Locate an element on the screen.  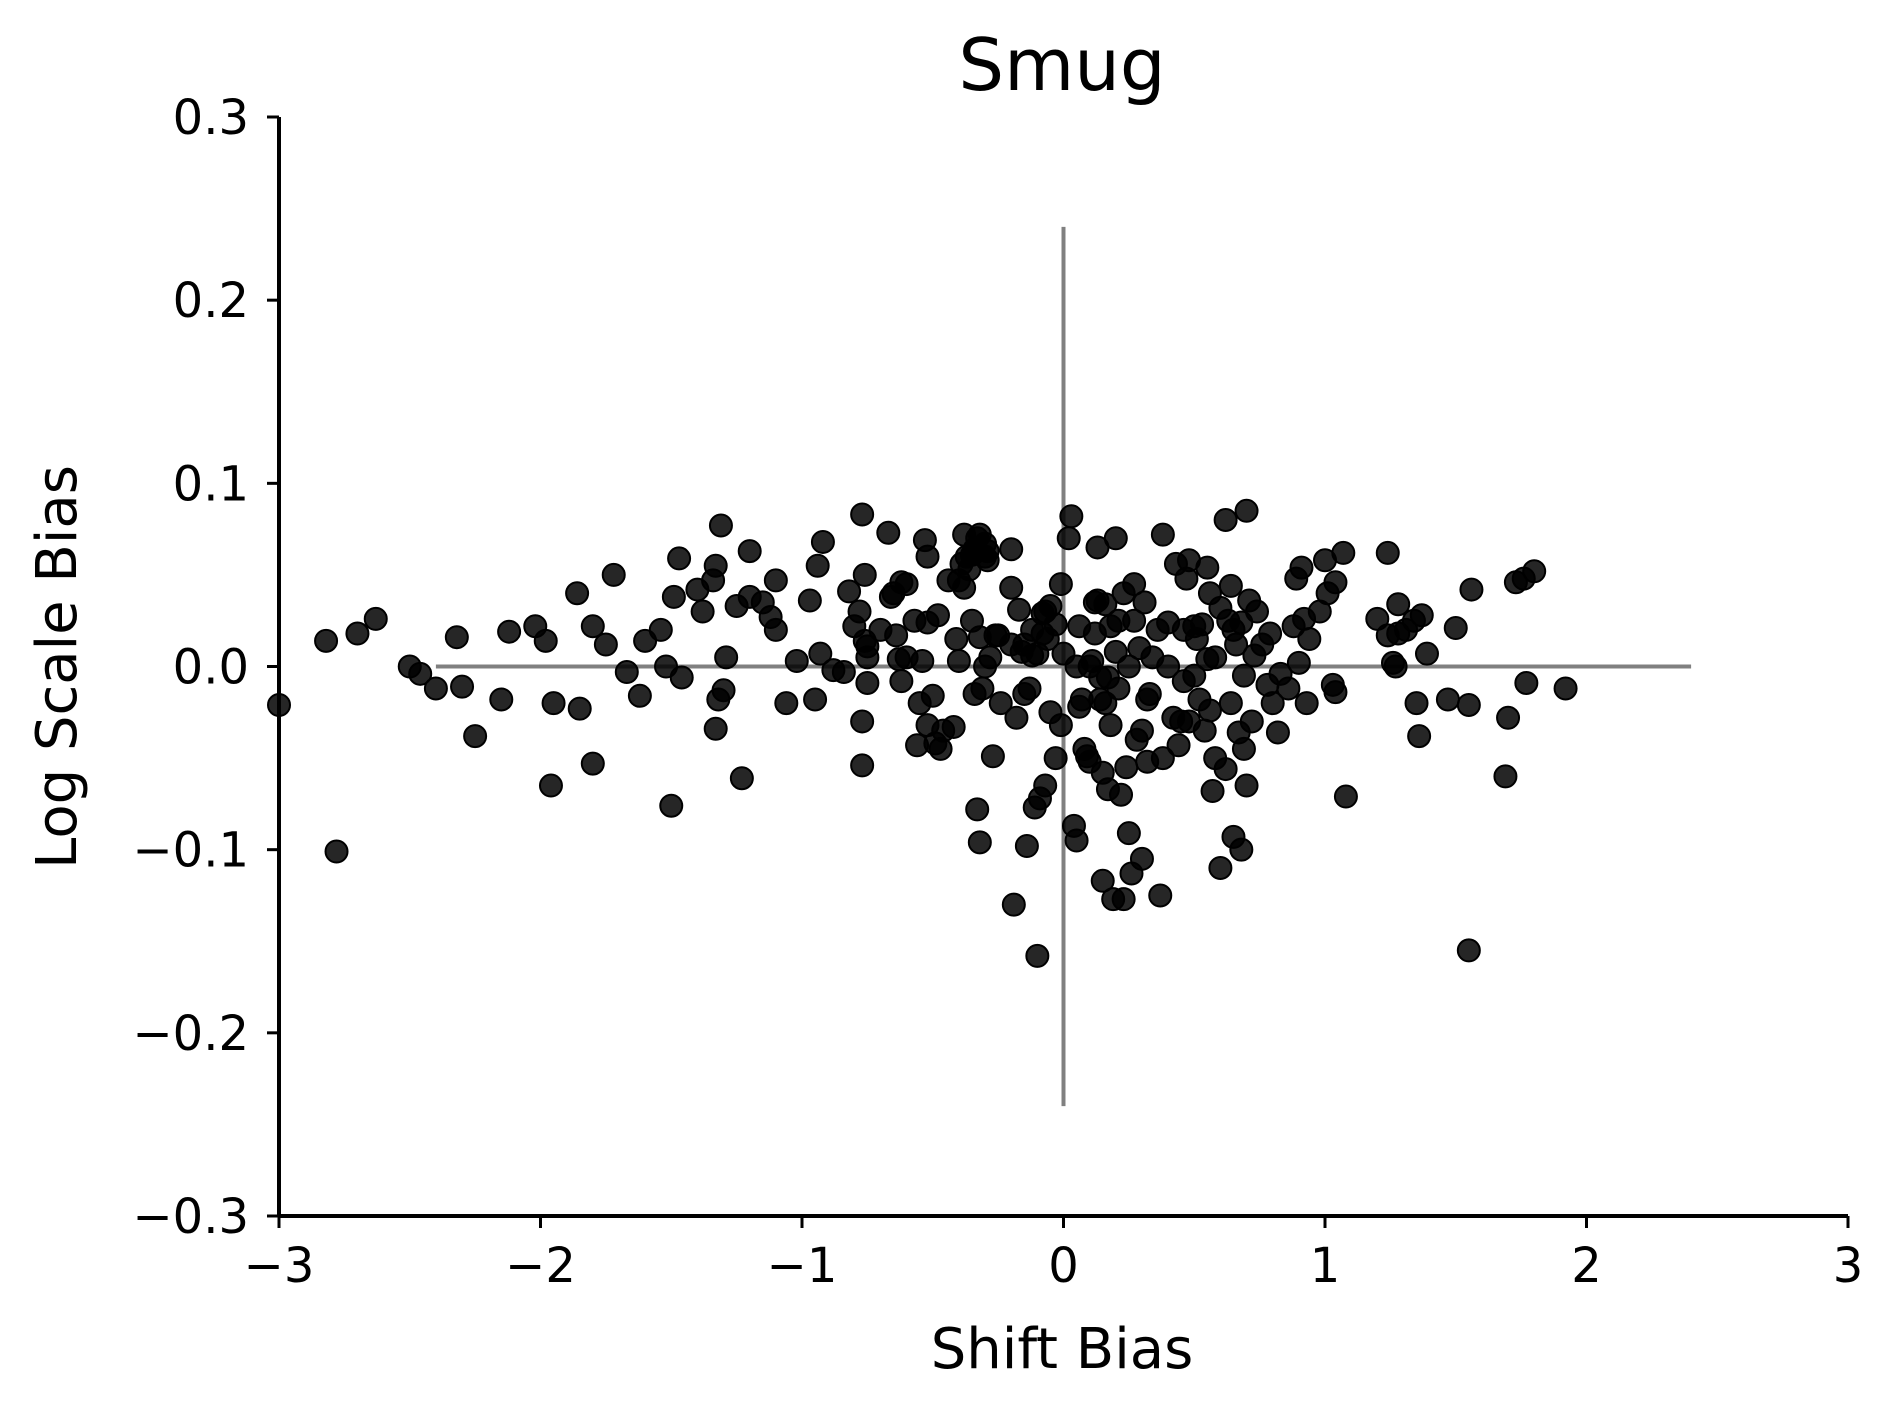
y-tick-label: 0.3 is located at coordinates (211, 118).